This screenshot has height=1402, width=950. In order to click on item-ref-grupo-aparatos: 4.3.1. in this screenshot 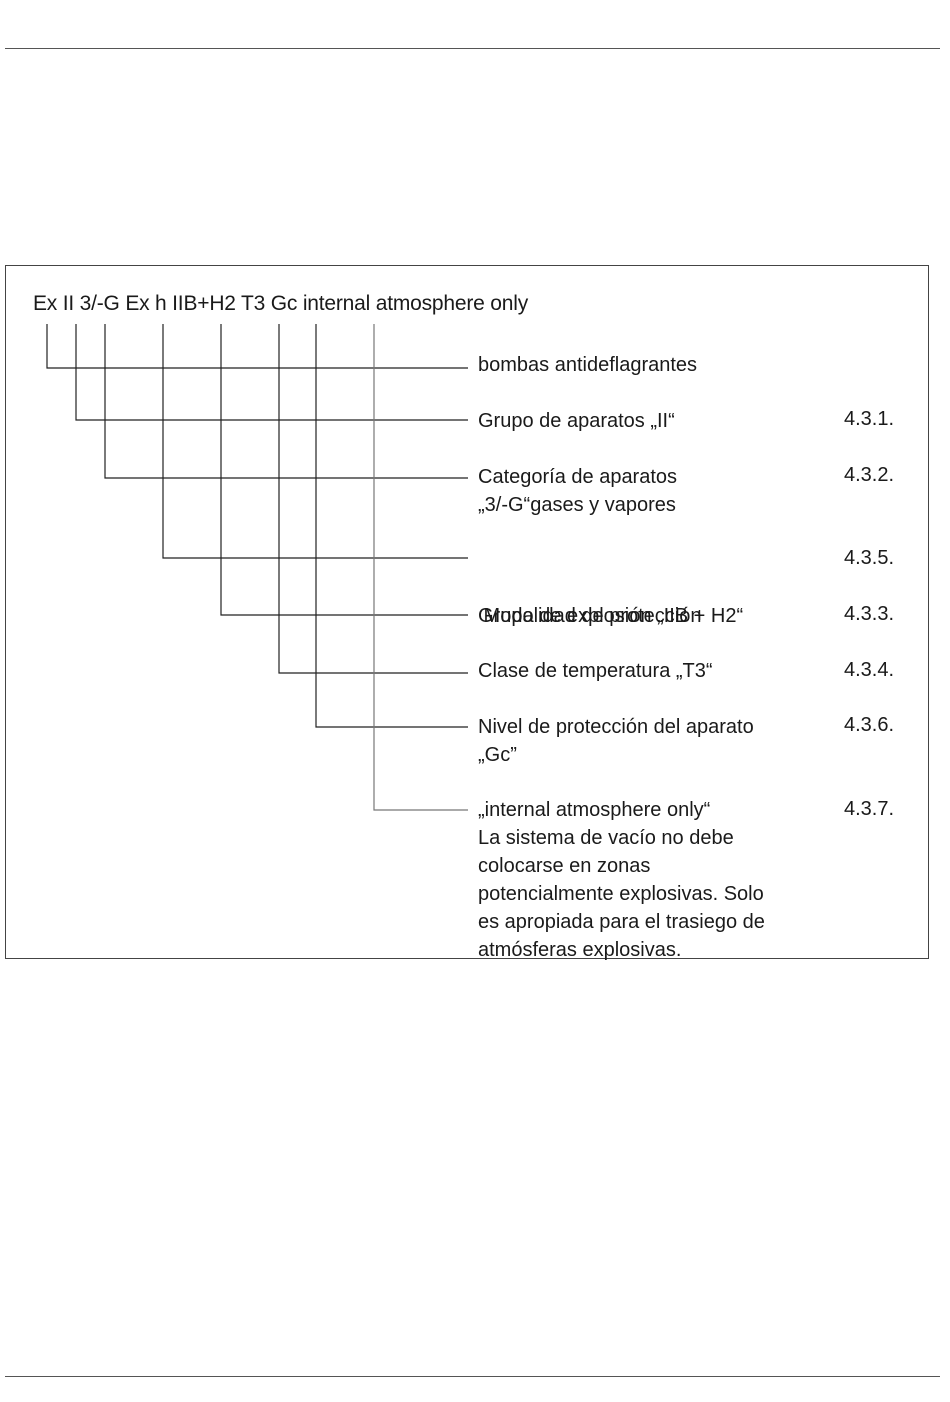, I will do `click(869, 419)`.